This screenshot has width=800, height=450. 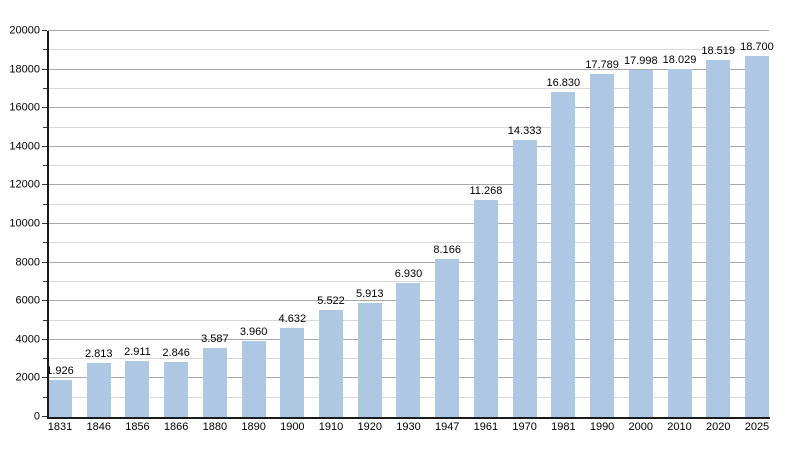 I want to click on bar-value-label: 18.700, so click(x=757, y=47).